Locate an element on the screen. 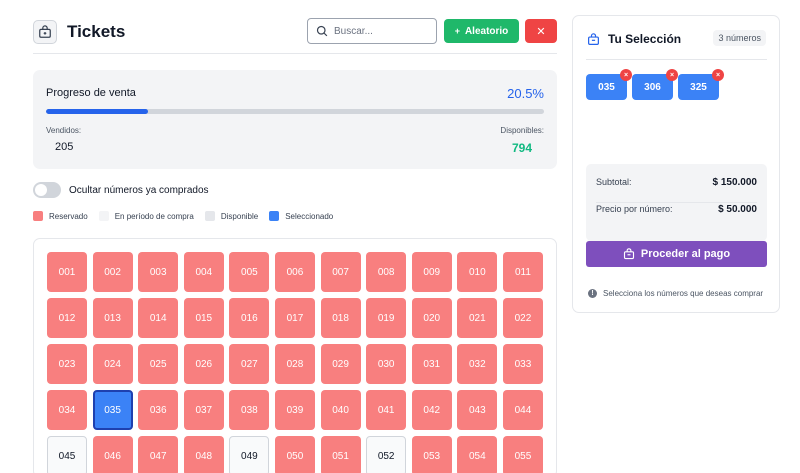  ticket-022: 022 is located at coordinates (522, 318).